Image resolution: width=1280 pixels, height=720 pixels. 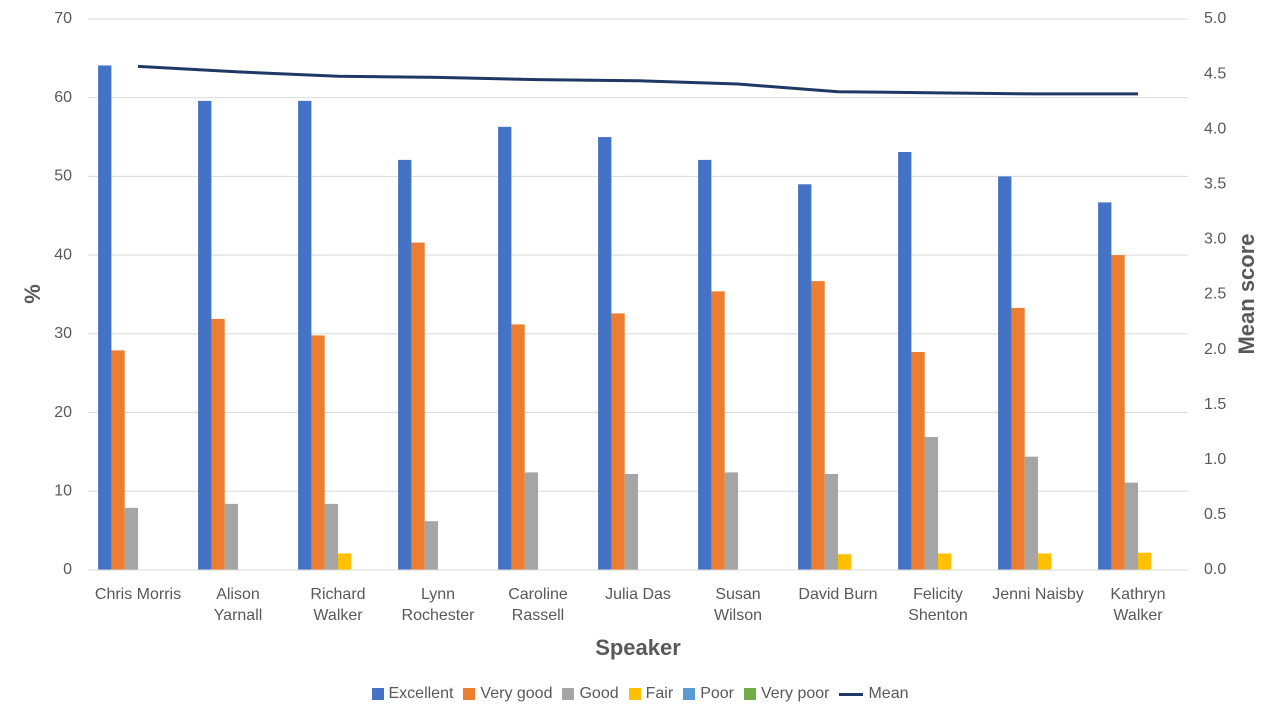 What do you see at coordinates (1038, 594) in the screenshot?
I see `x-tick-label: Jenni Naisby` at bounding box center [1038, 594].